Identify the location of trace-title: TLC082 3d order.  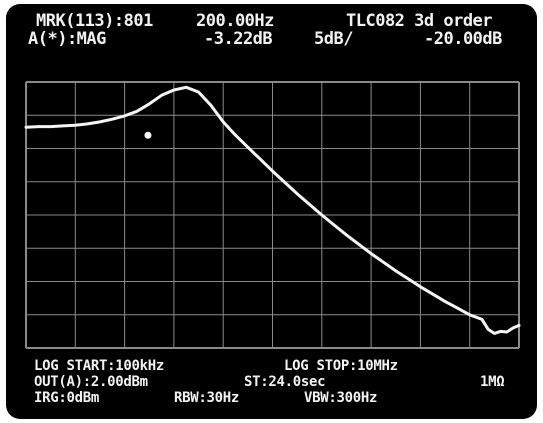
(419, 21).